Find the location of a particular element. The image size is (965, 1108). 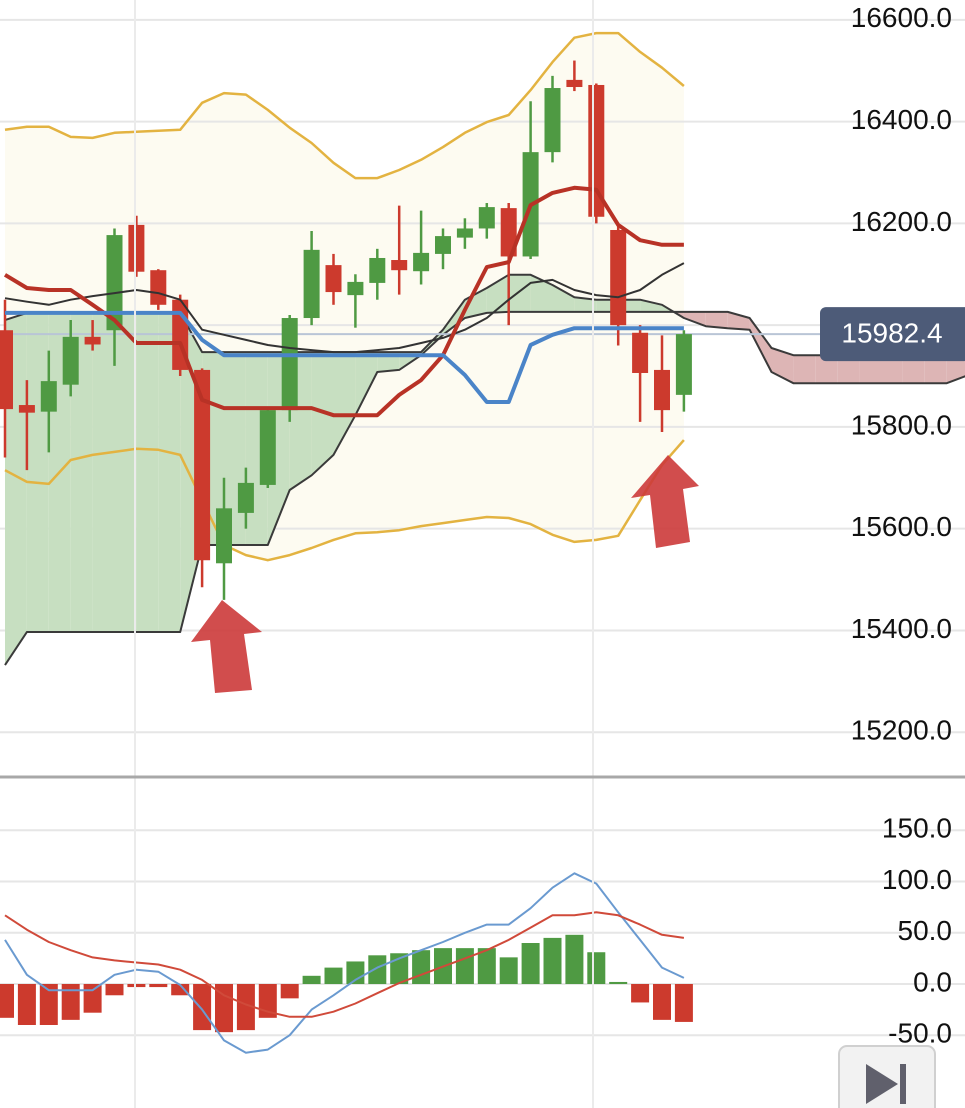

last-price-label: 15982.4 is located at coordinates (891, 332).